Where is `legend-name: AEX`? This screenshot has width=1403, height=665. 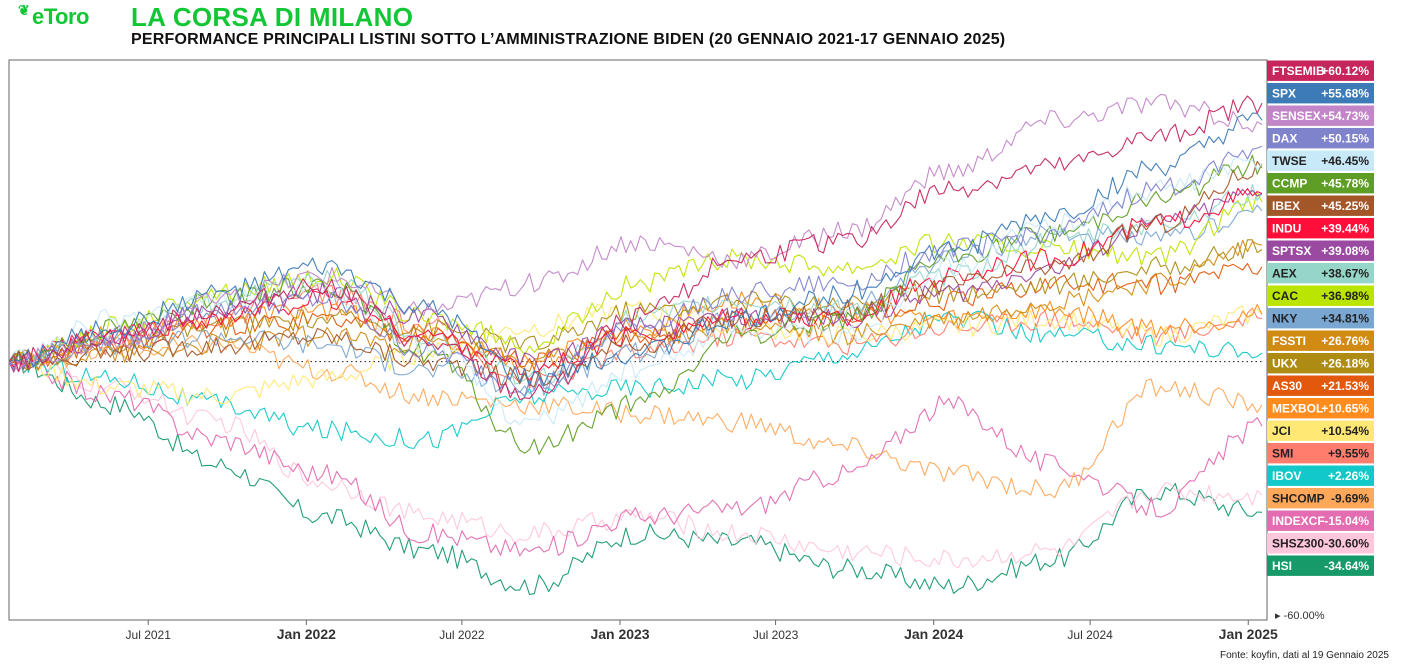
legend-name: AEX is located at coordinates (1284, 274).